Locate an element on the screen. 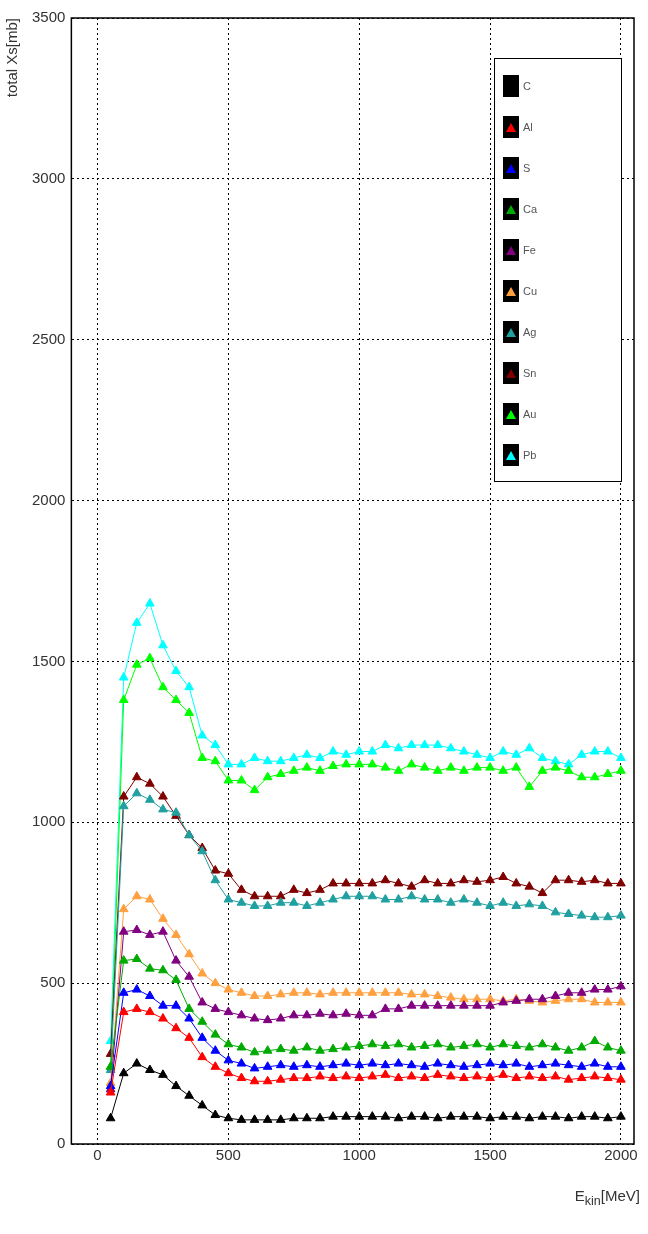 This screenshot has width=648, height=1234. legend-label: Al is located at coordinates (528, 126).